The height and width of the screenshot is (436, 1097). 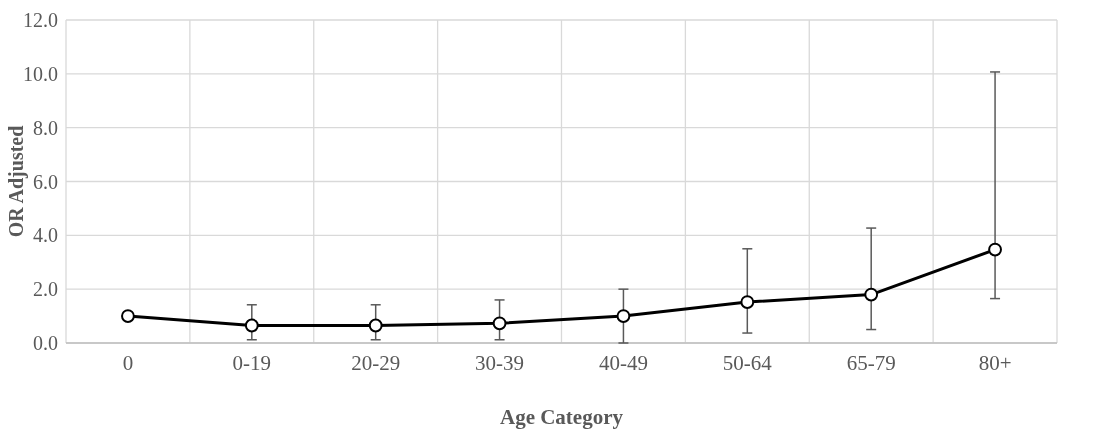 I want to click on x-axis-title: Age Category, so click(x=561, y=417).